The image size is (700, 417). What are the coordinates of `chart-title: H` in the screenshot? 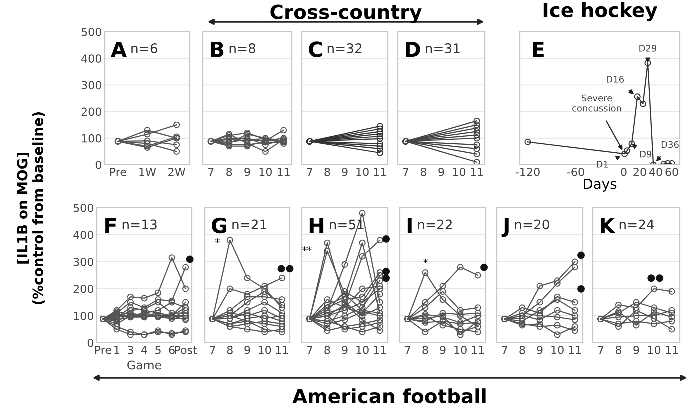 It's located at (317, 226).